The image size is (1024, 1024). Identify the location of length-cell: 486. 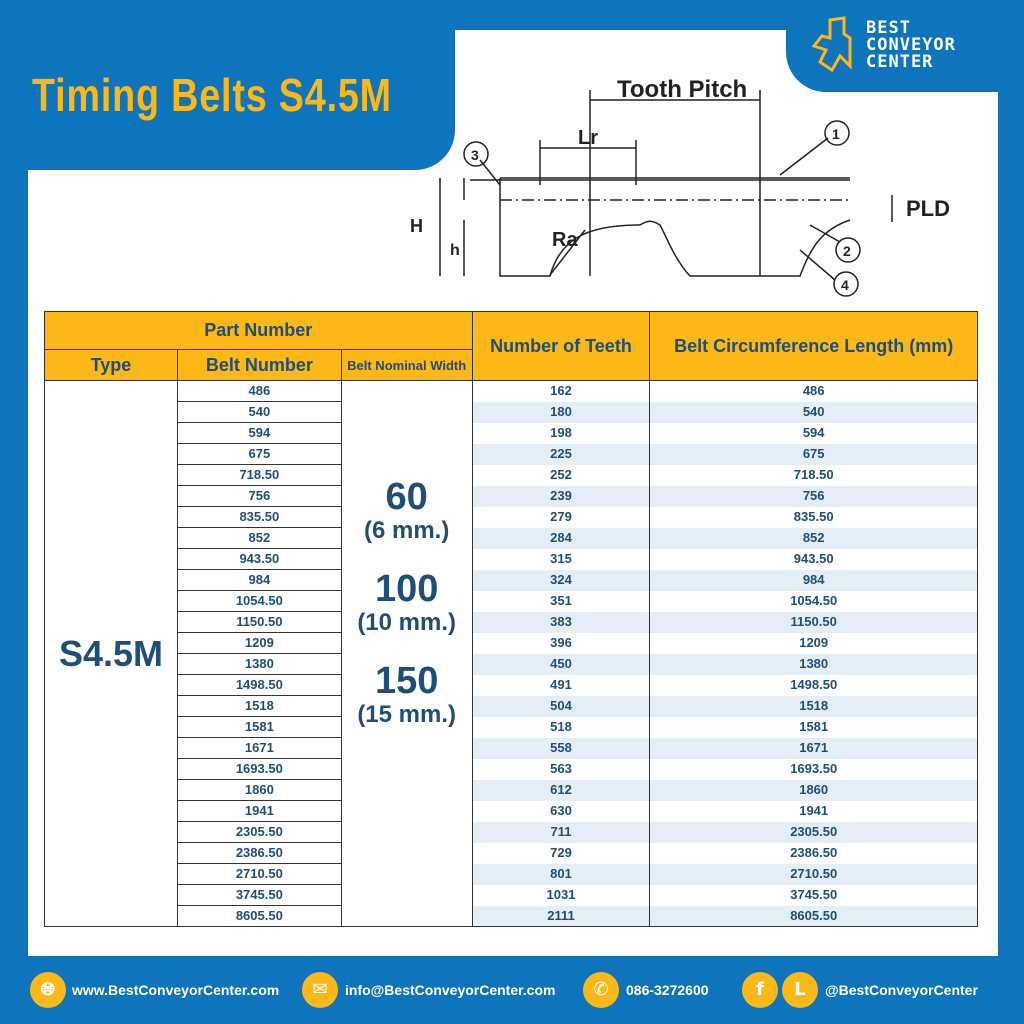
(813, 391).